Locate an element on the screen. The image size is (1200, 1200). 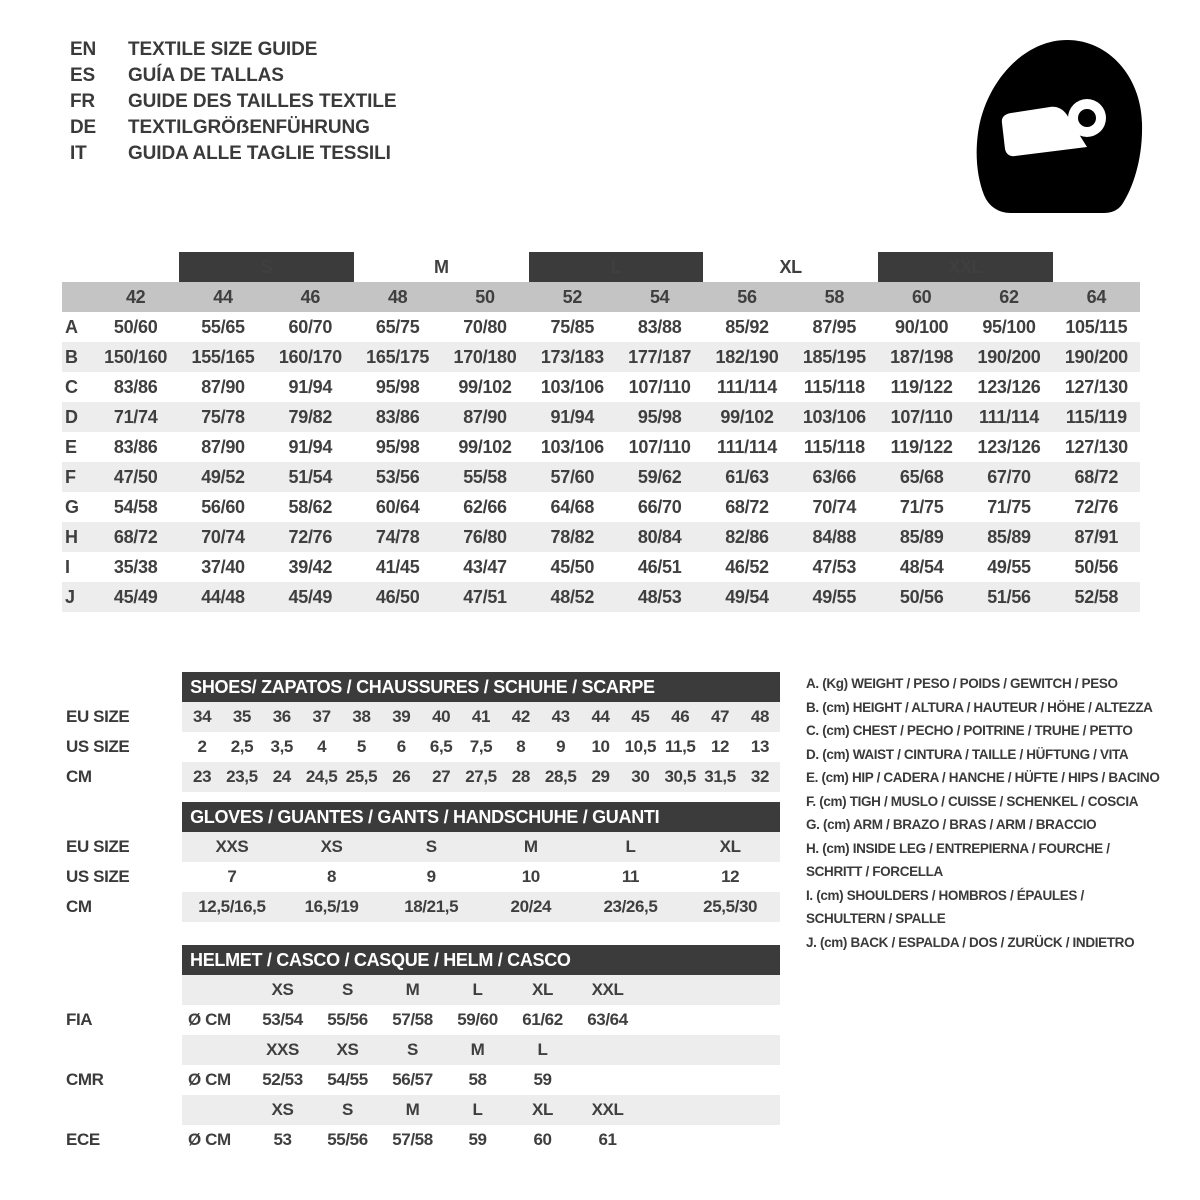
cell-E-60: 119/122 is located at coordinates (921, 447).